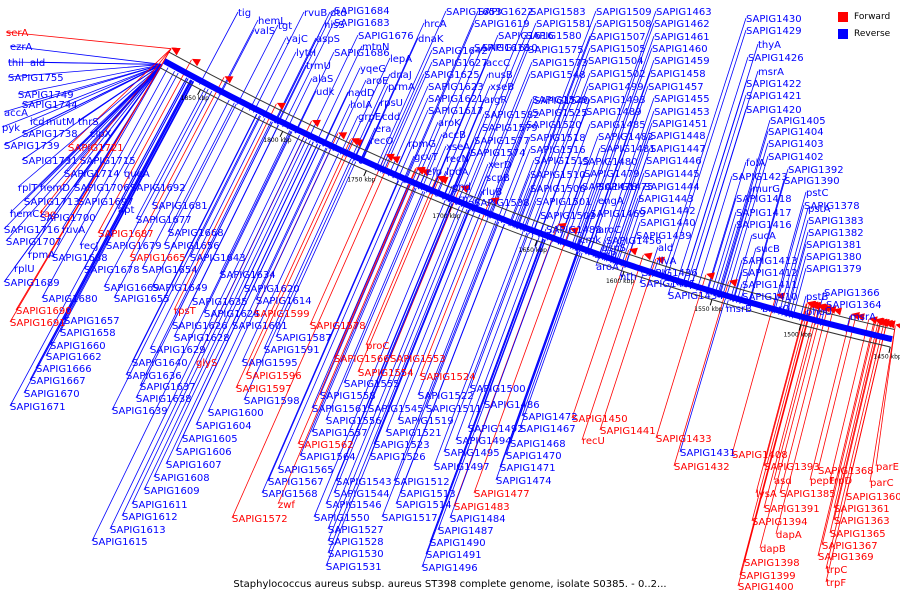  What do you see at coordinates (764, 225) in the screenshot?
I see `gene-label: SAPIG1416` at bounding box center [764, 225].